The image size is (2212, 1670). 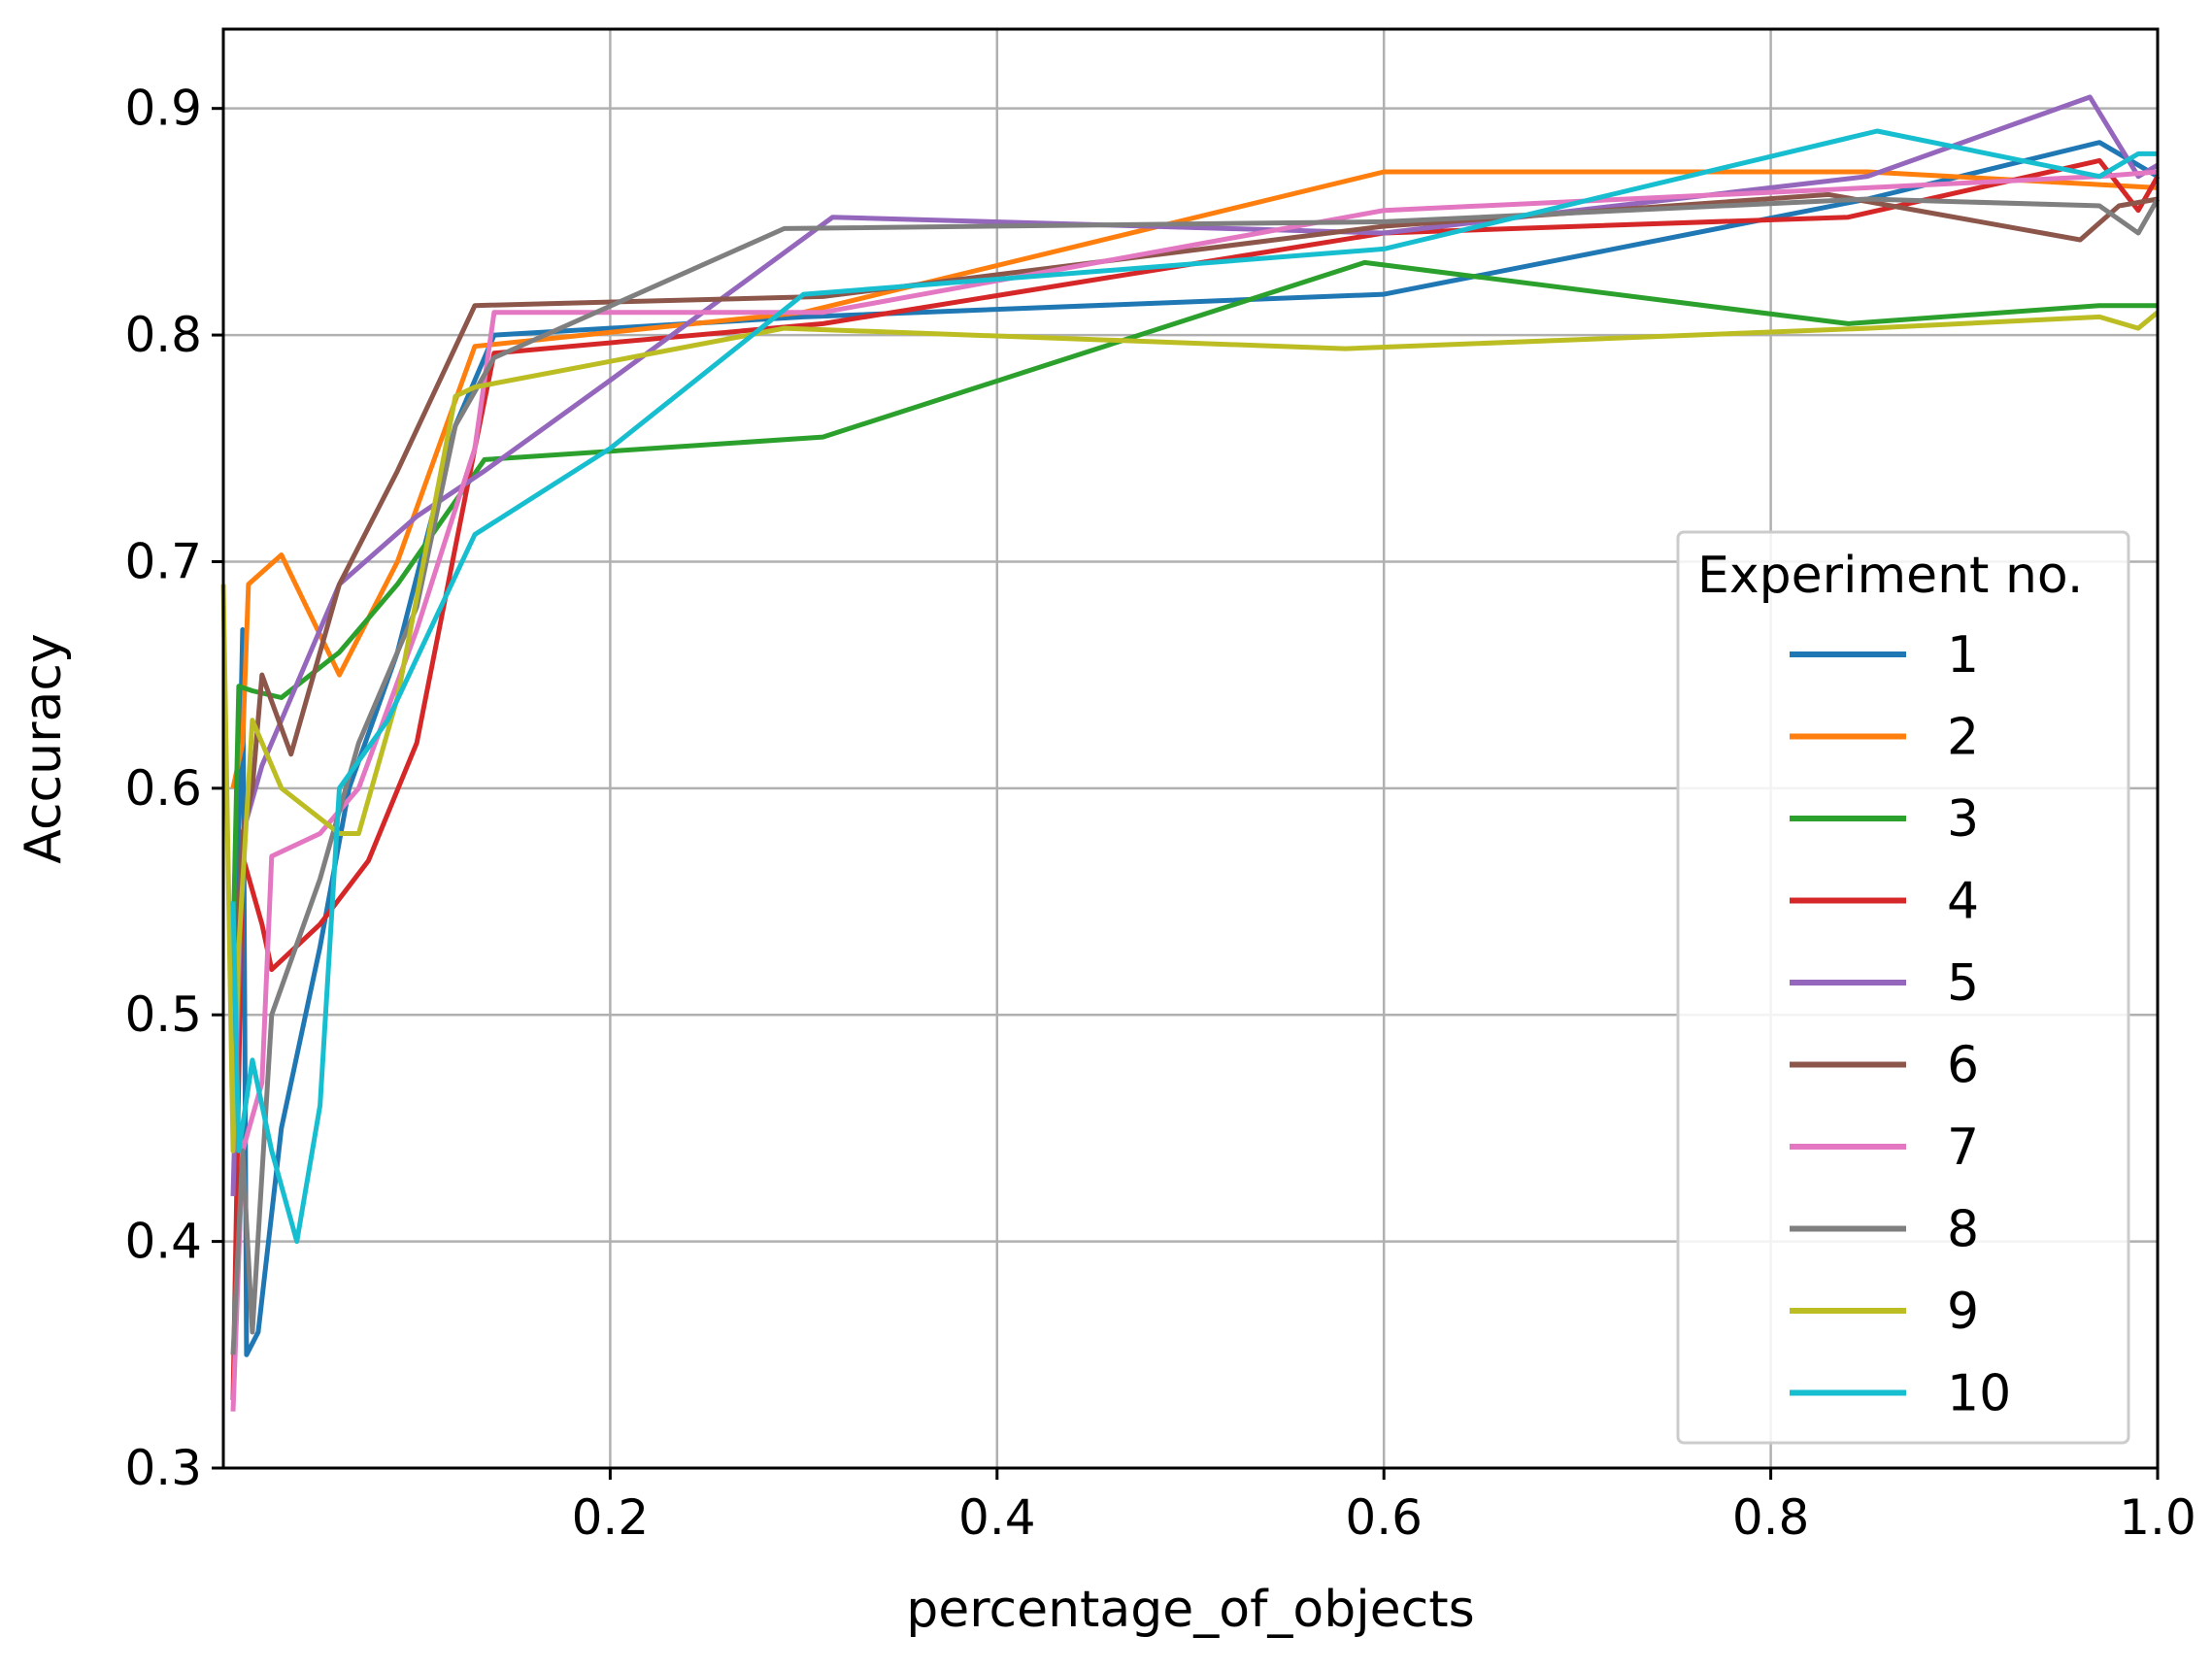 What do you see at coordinates (2157, 1517) in the screenshot?
I see `x-tick-label-4: 1.0` at bounding box center [2157, 1517].